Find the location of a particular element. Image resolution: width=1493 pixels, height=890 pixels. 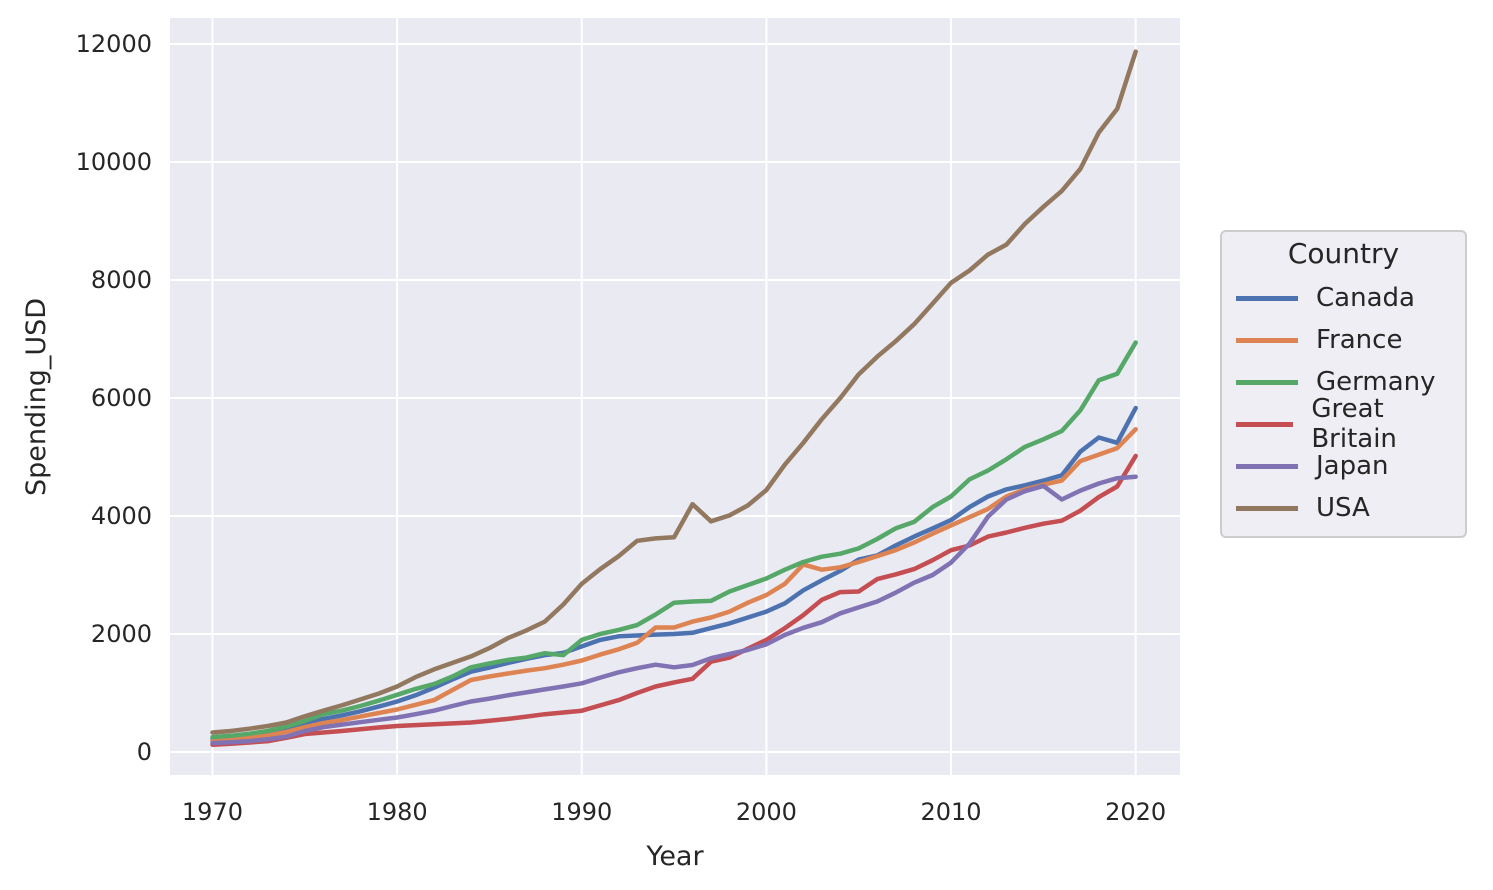

legend-label: Canada is located at coordinates (1365, 298).